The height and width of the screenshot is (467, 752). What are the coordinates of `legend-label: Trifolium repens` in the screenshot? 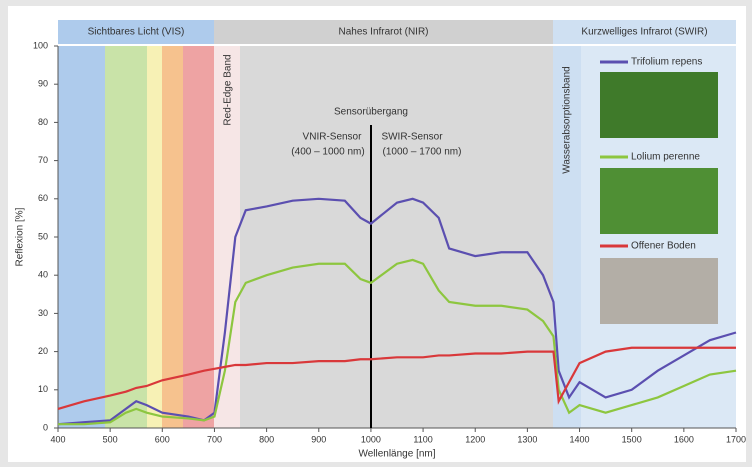 It's located at (666, 62).